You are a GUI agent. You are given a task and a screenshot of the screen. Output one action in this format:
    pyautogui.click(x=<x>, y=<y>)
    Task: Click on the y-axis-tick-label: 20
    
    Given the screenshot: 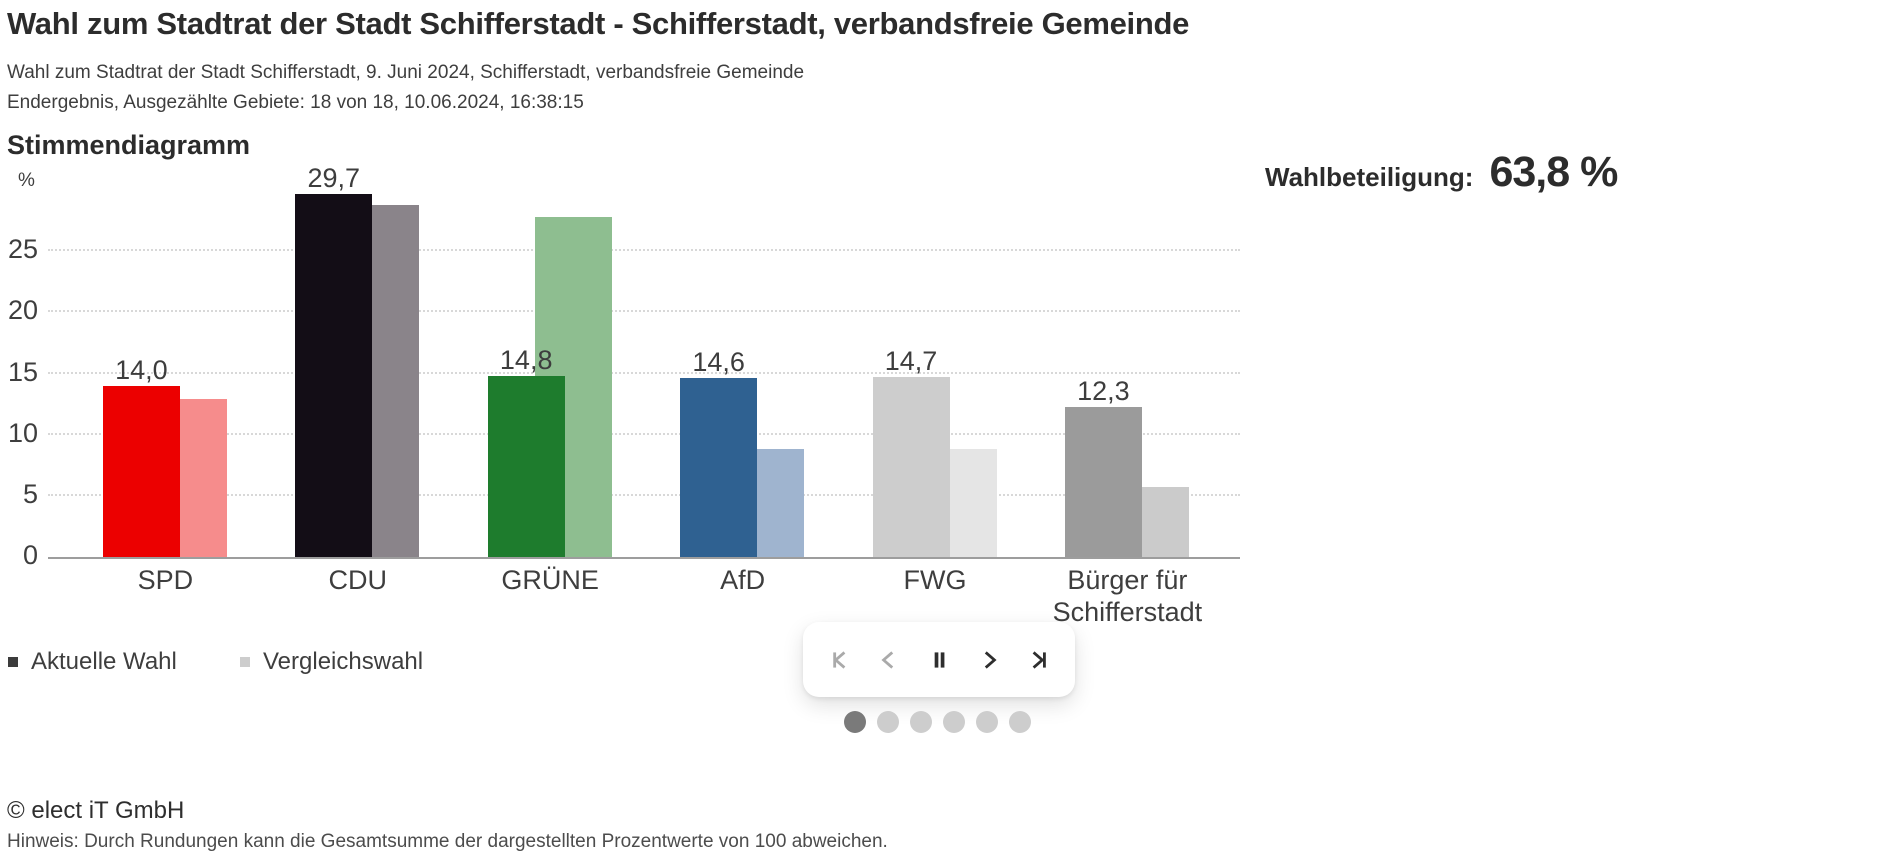 What is the action you would take?
    pyautogui.click(x=22, y=310)
    